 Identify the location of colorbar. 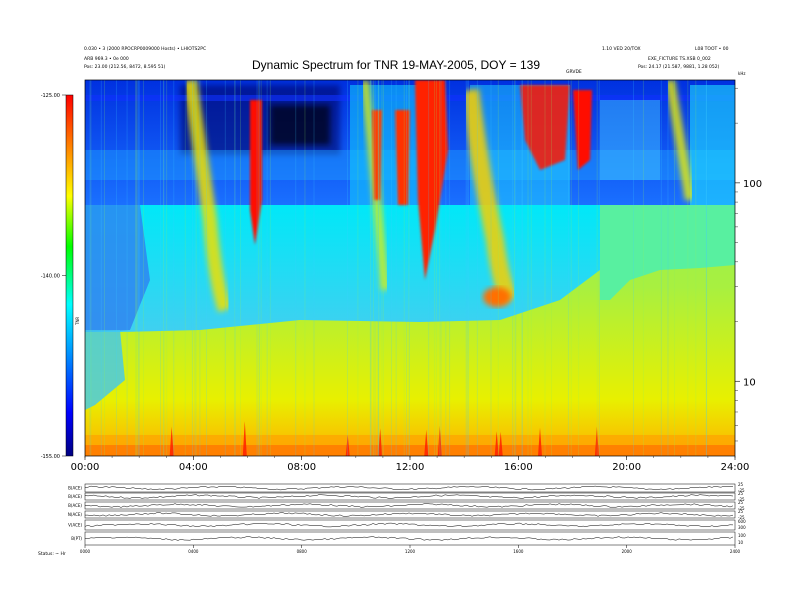
(69, 275).